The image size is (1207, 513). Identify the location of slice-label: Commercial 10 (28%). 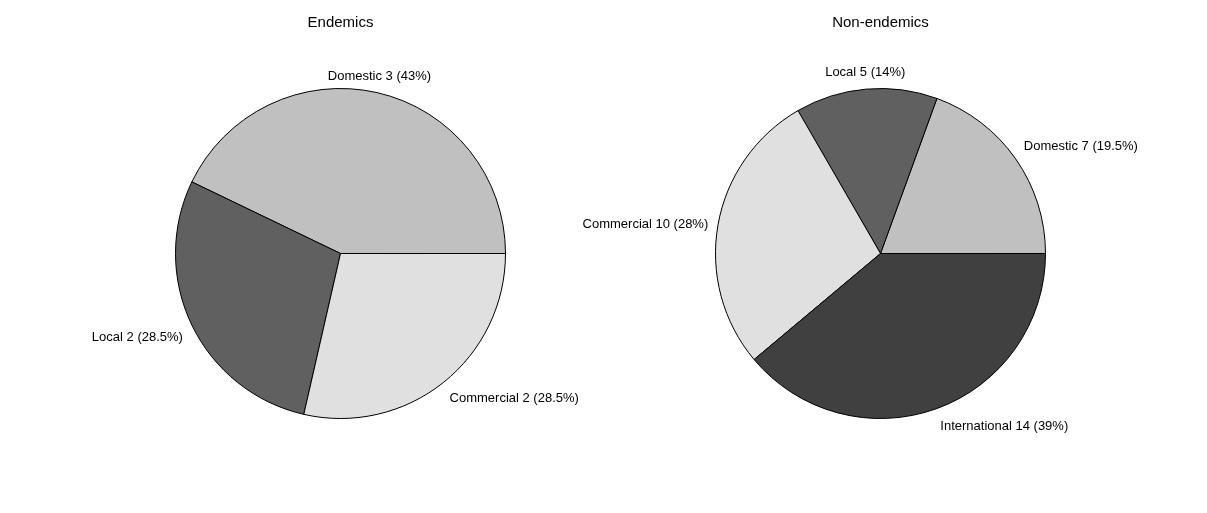
(645, 223).